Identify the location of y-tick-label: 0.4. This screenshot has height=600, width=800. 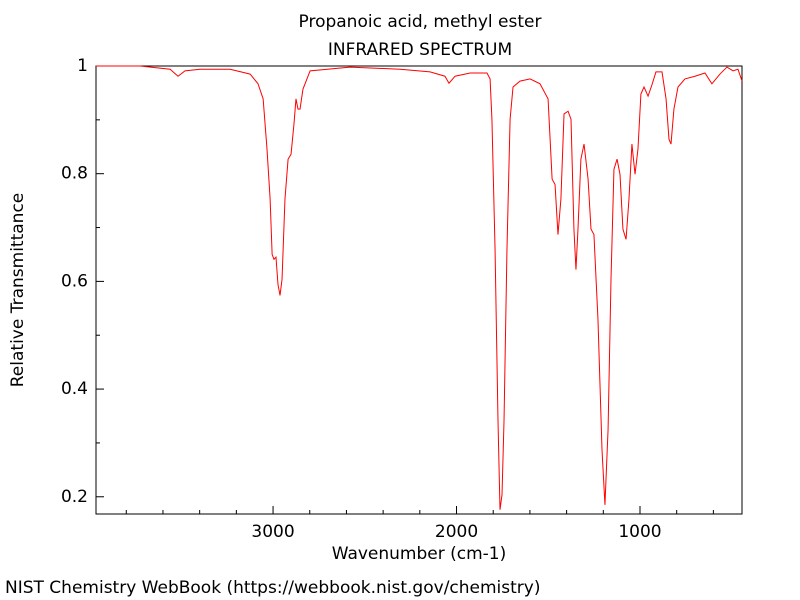
(74, 389).